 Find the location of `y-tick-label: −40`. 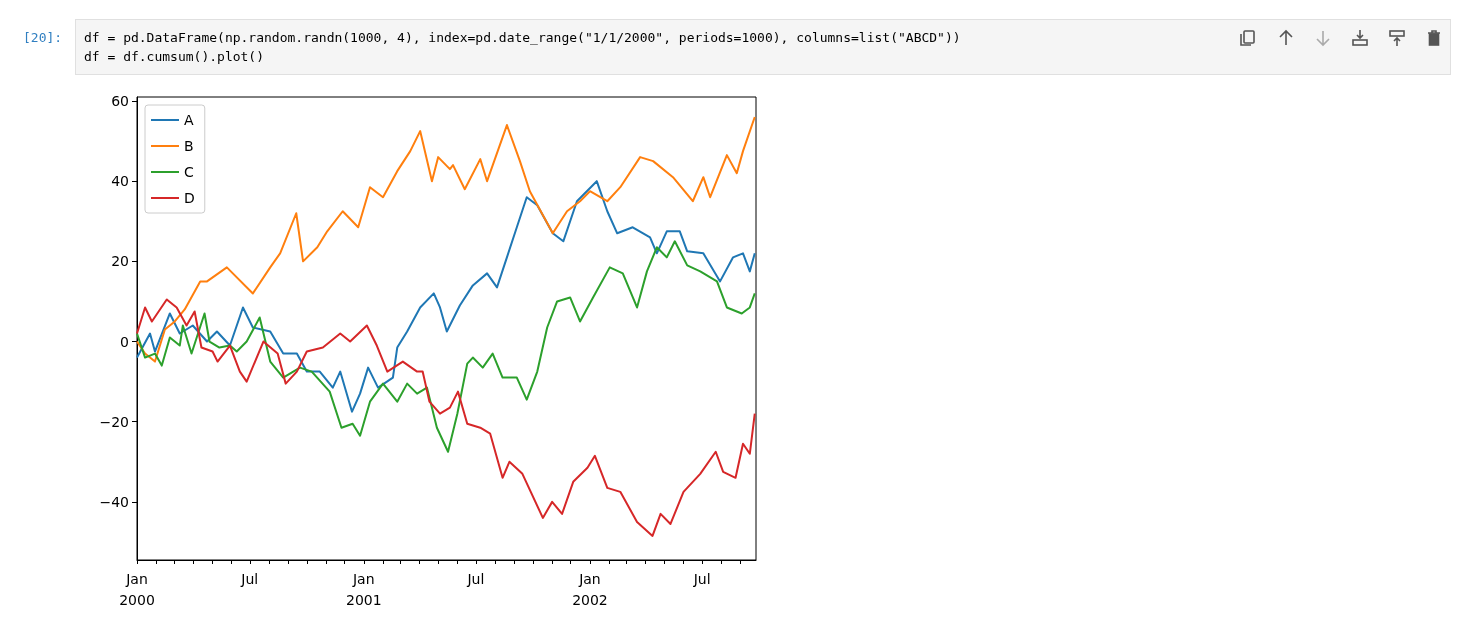

y-tick-label: −40 is located at coordinates (114, 501).